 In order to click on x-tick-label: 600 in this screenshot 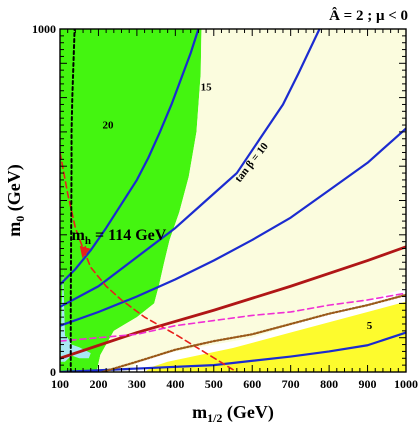, I will do `click(252, 384)`.